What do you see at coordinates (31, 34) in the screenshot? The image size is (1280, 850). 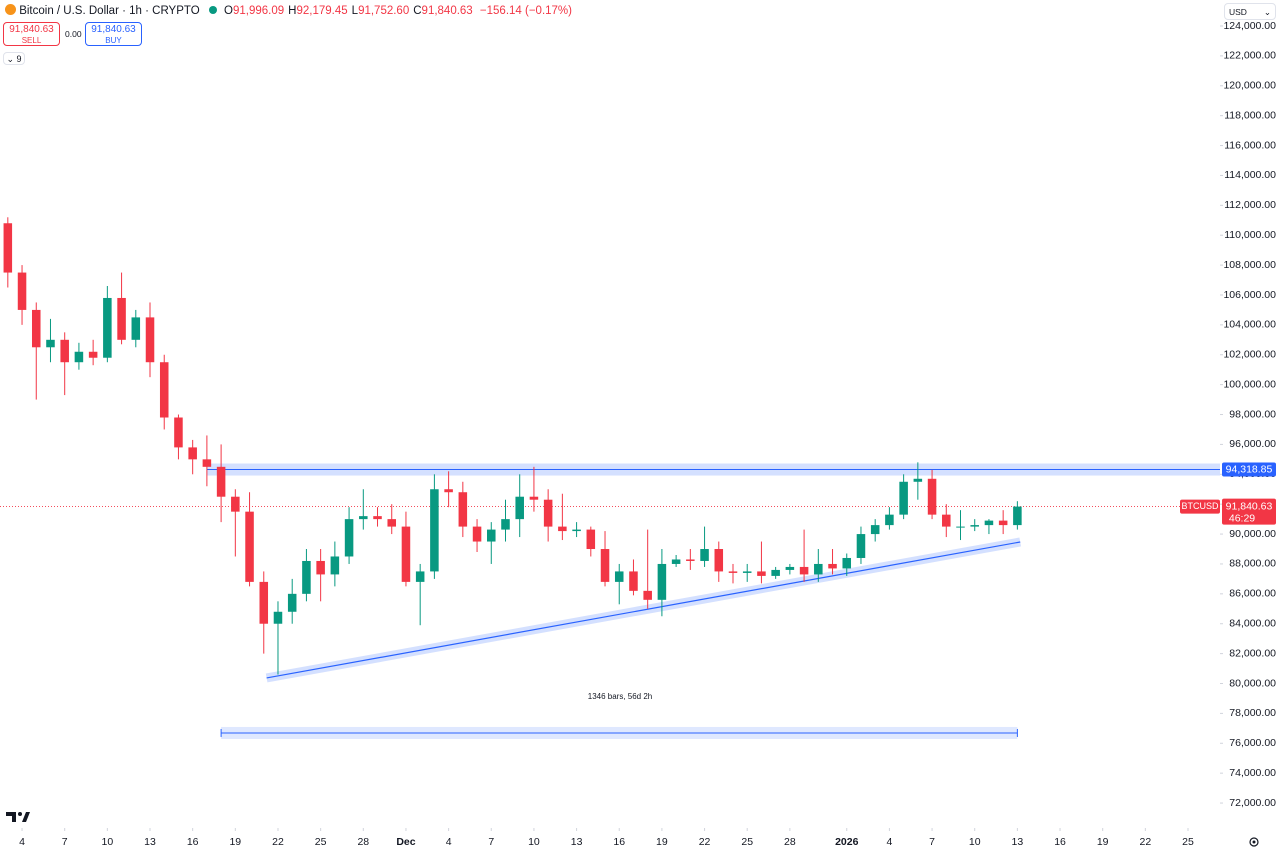 I see `sell-button: 91,840.63 SELL` at bounding box center [31, 34].